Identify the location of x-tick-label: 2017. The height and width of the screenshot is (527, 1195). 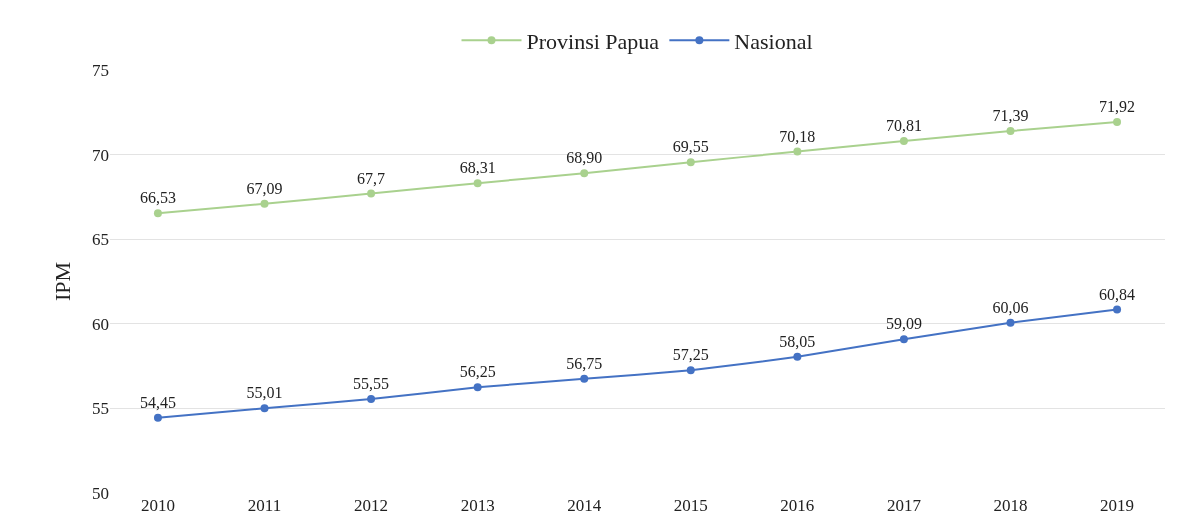
(904, 505).